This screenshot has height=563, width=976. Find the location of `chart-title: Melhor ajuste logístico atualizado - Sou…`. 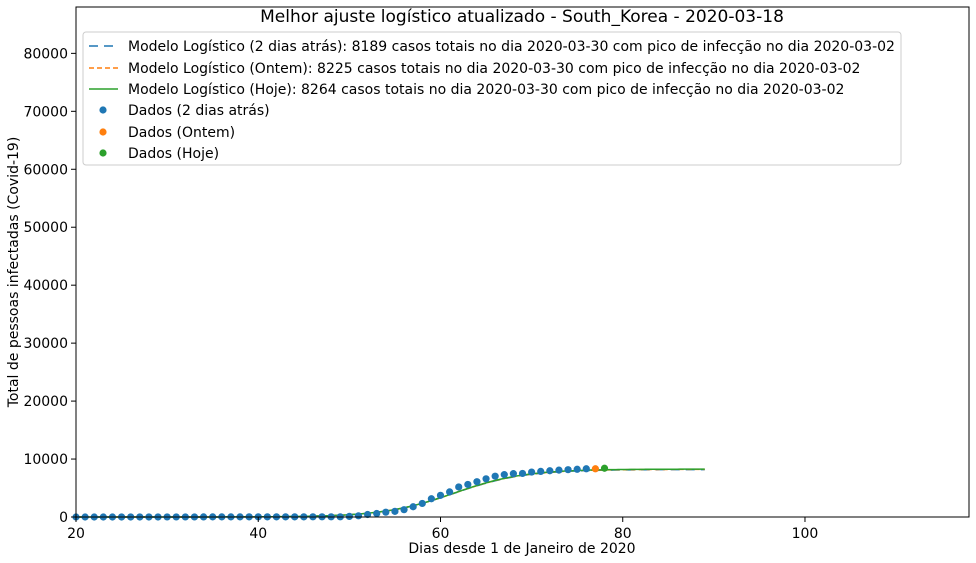

chart-title: Melhor ajuste logístico atualizado - Sou… is located at coordinates (522, 17).